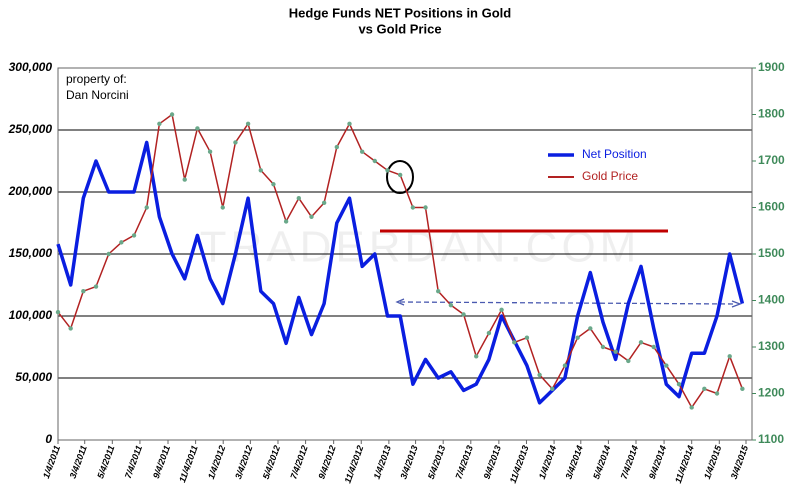 The image size is (800, 486). Describe the element at coordinates (326, 462) in the screenshot. I see `x-tick-label: 9/4/2012` at that location.